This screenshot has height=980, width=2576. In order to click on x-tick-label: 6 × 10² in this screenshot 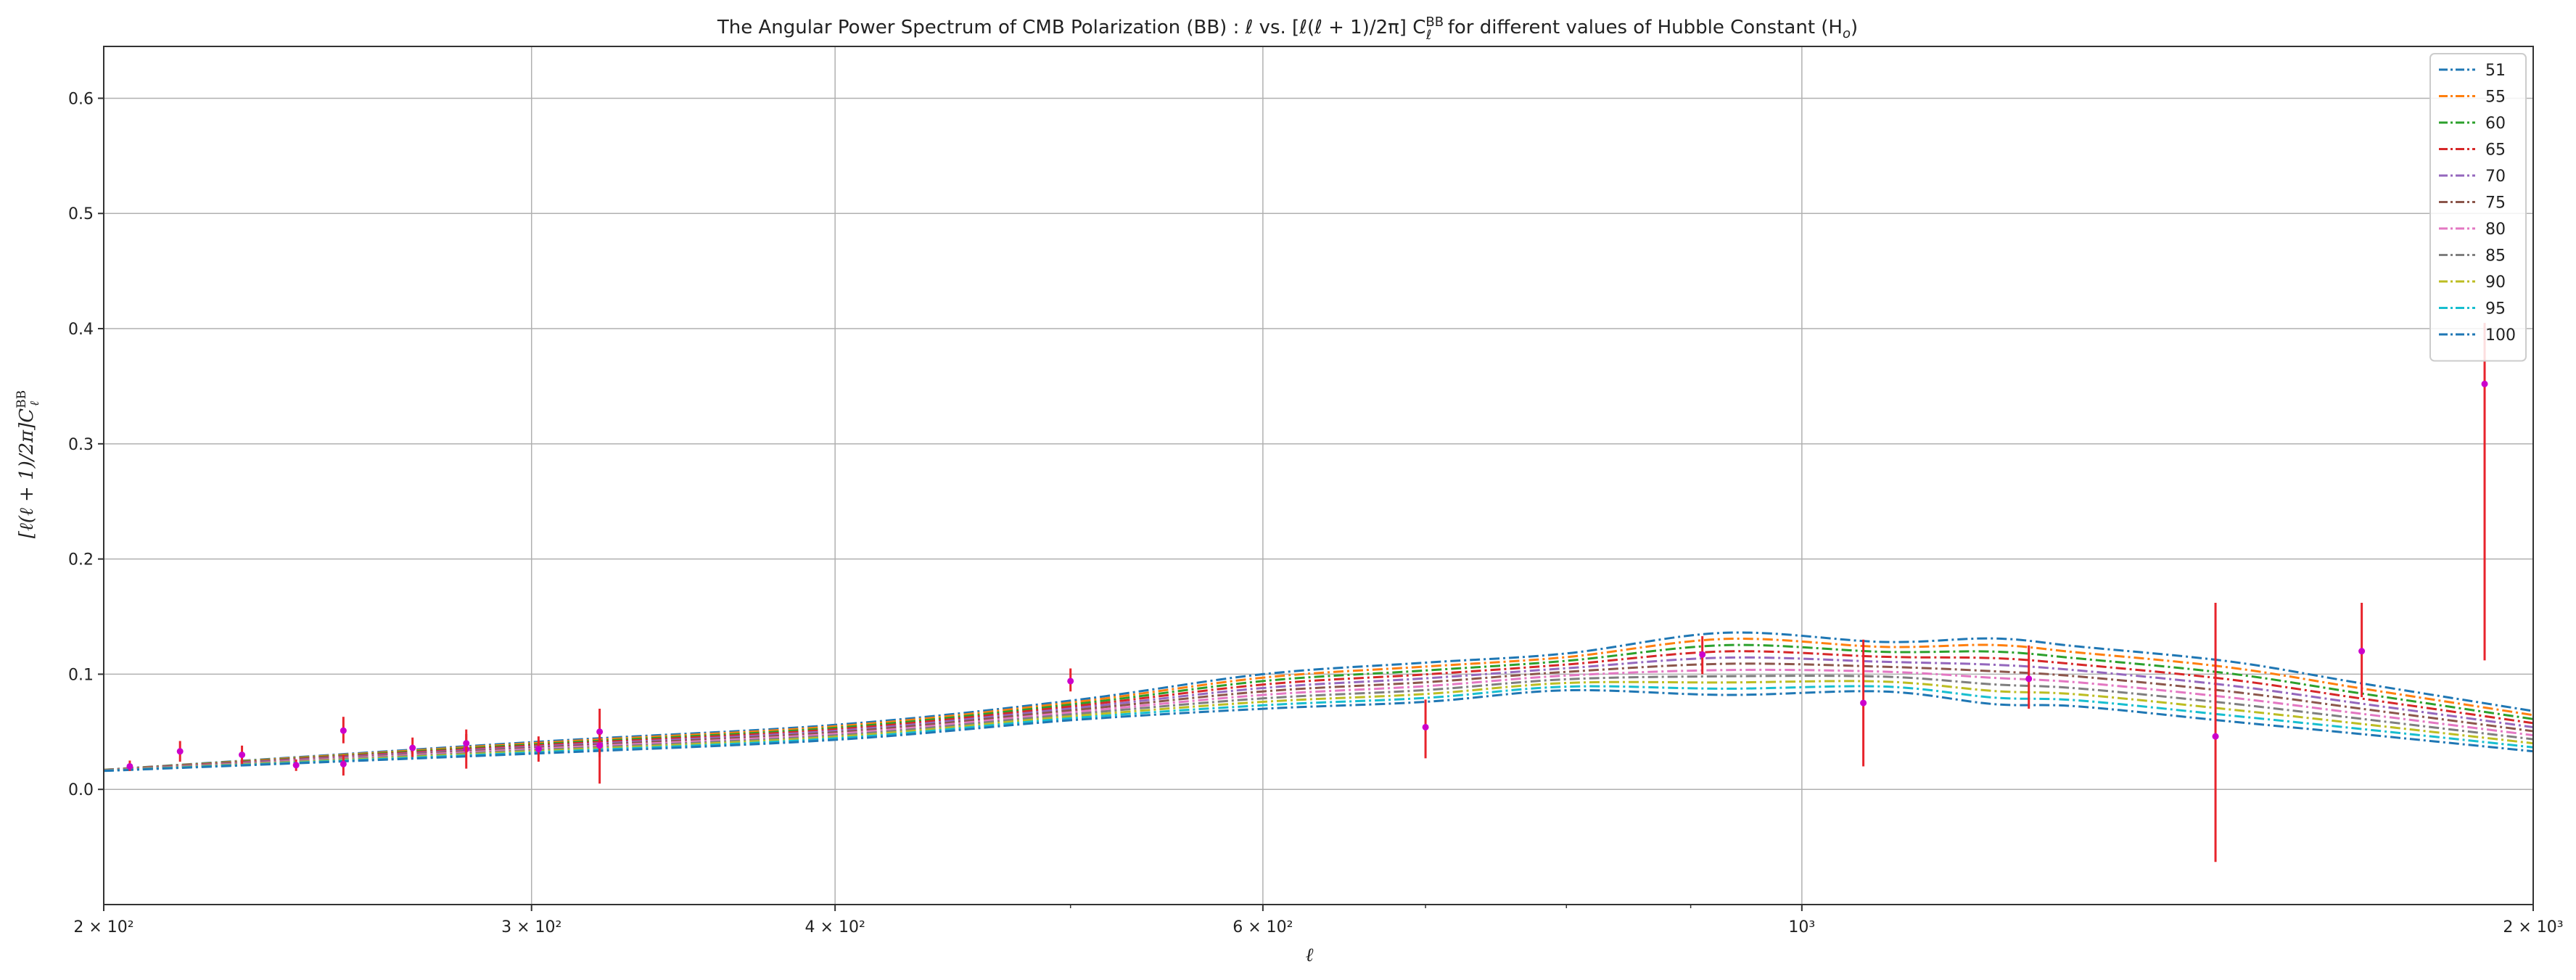, I will do `click(1263, 927)`.